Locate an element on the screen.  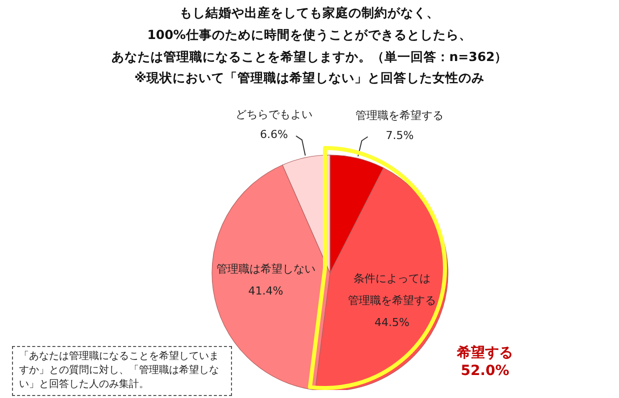
chart-subtitle: ※現状において「管理職は希望しない」と回答した女性のみ is located at coordinates (309, 78).